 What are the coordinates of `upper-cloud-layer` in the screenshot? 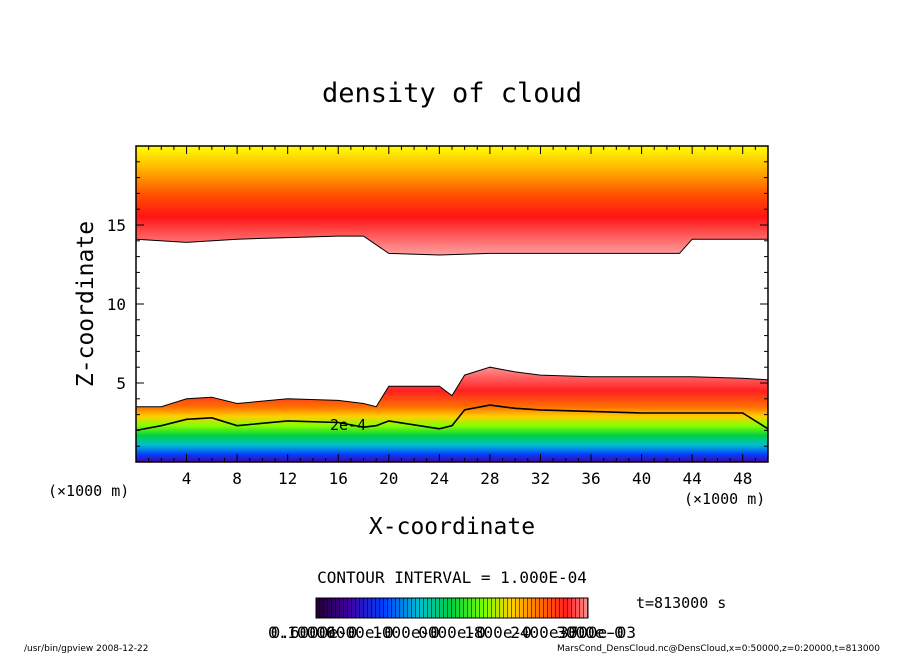 It's located at (452, 200).